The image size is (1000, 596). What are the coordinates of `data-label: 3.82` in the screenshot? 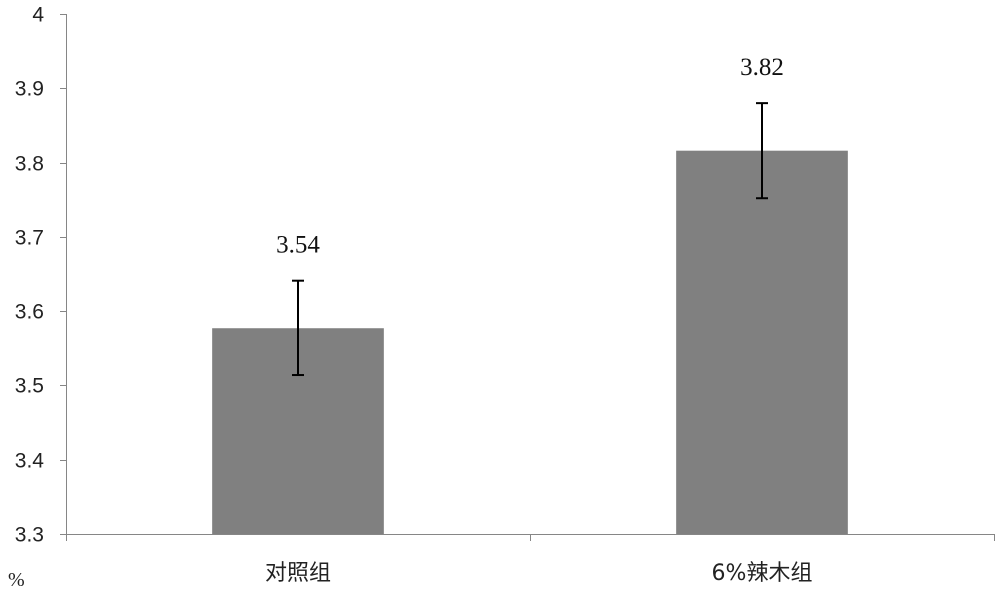 It's located at (762, 67).